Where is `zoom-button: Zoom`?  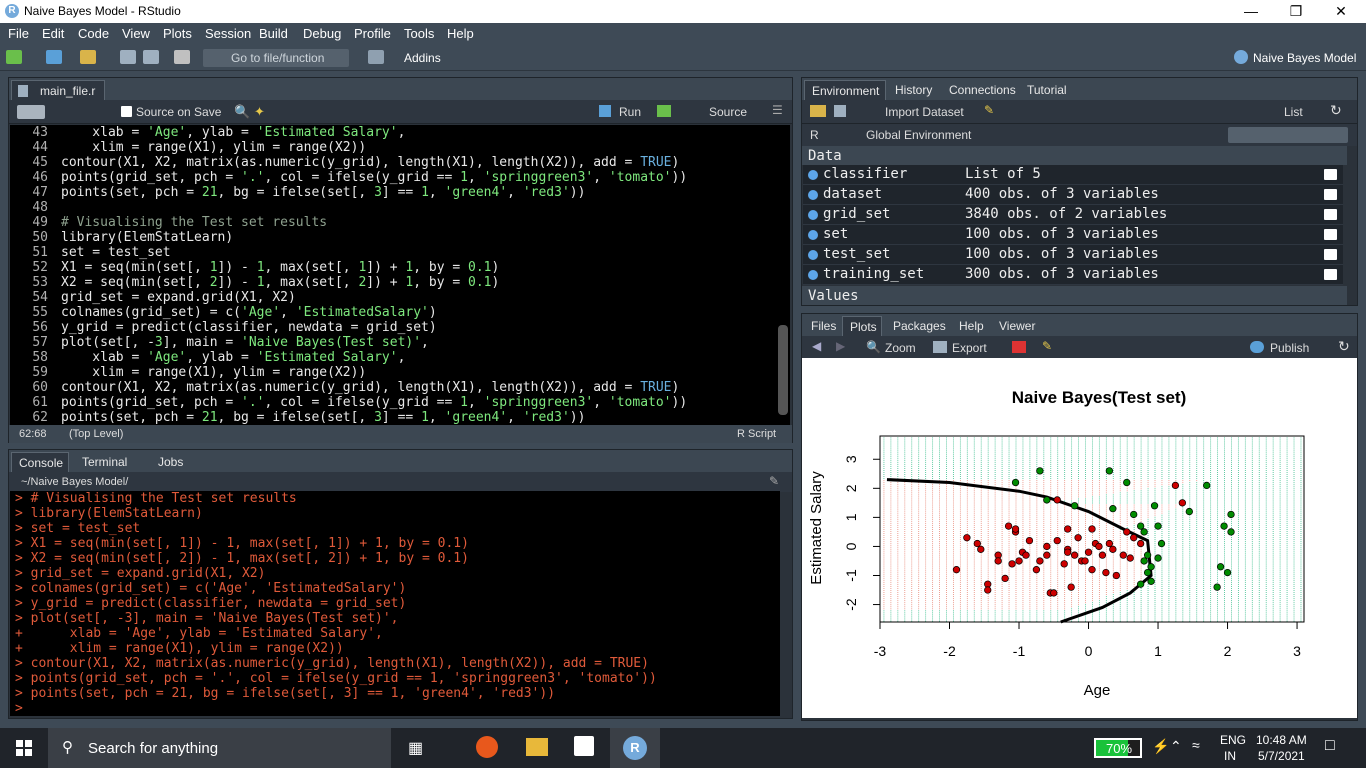 zoom-button: Zoom is located at coordinates (900, 348).